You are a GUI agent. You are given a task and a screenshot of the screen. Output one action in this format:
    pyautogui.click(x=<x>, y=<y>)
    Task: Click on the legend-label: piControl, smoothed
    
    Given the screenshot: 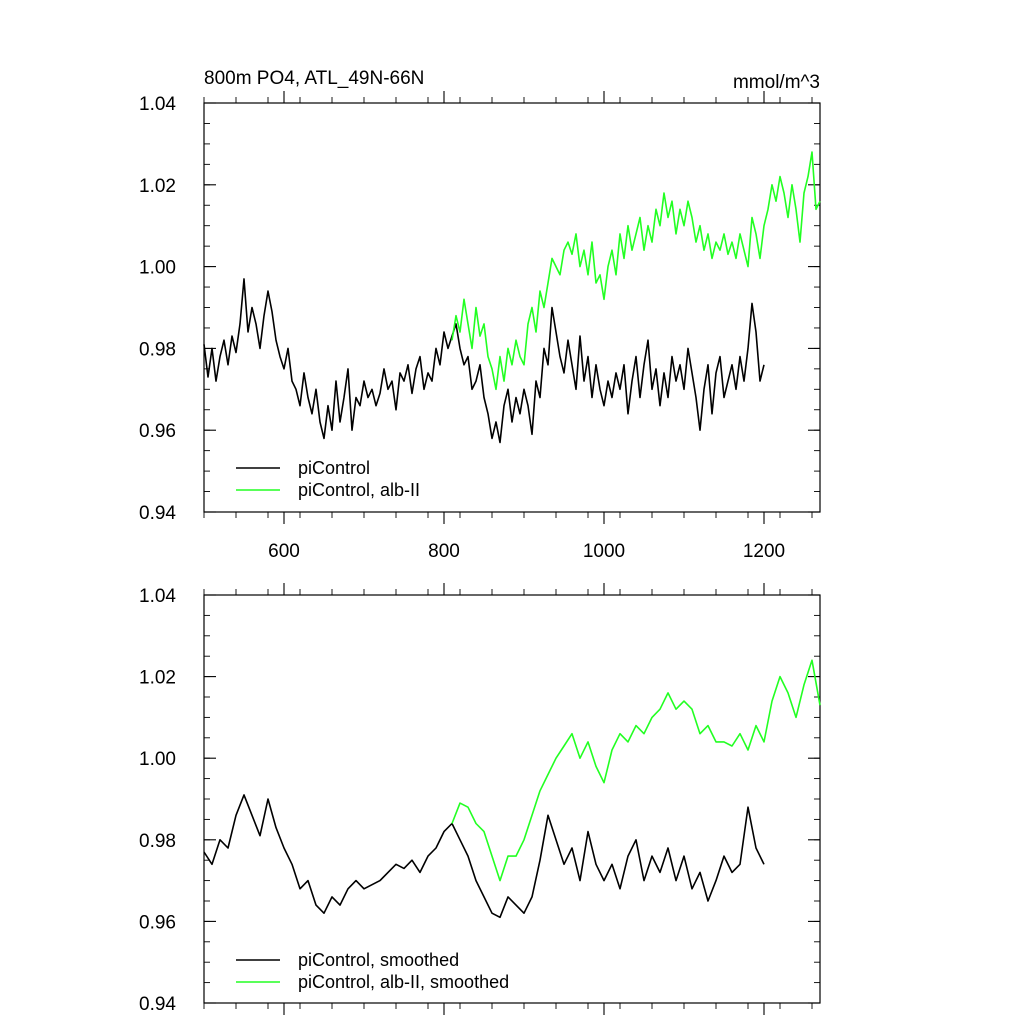 What is the action you would take?
    pyautogui.click(x=378, y=960)
    